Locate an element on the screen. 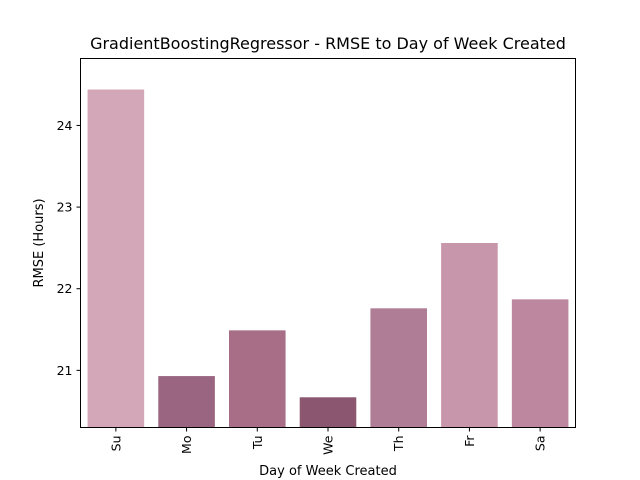 The height and width of the screenshot is (480, 640). x-axis-ticks: Su Mo Tu We Th Fr Sa is located at coordinates (328, 441).